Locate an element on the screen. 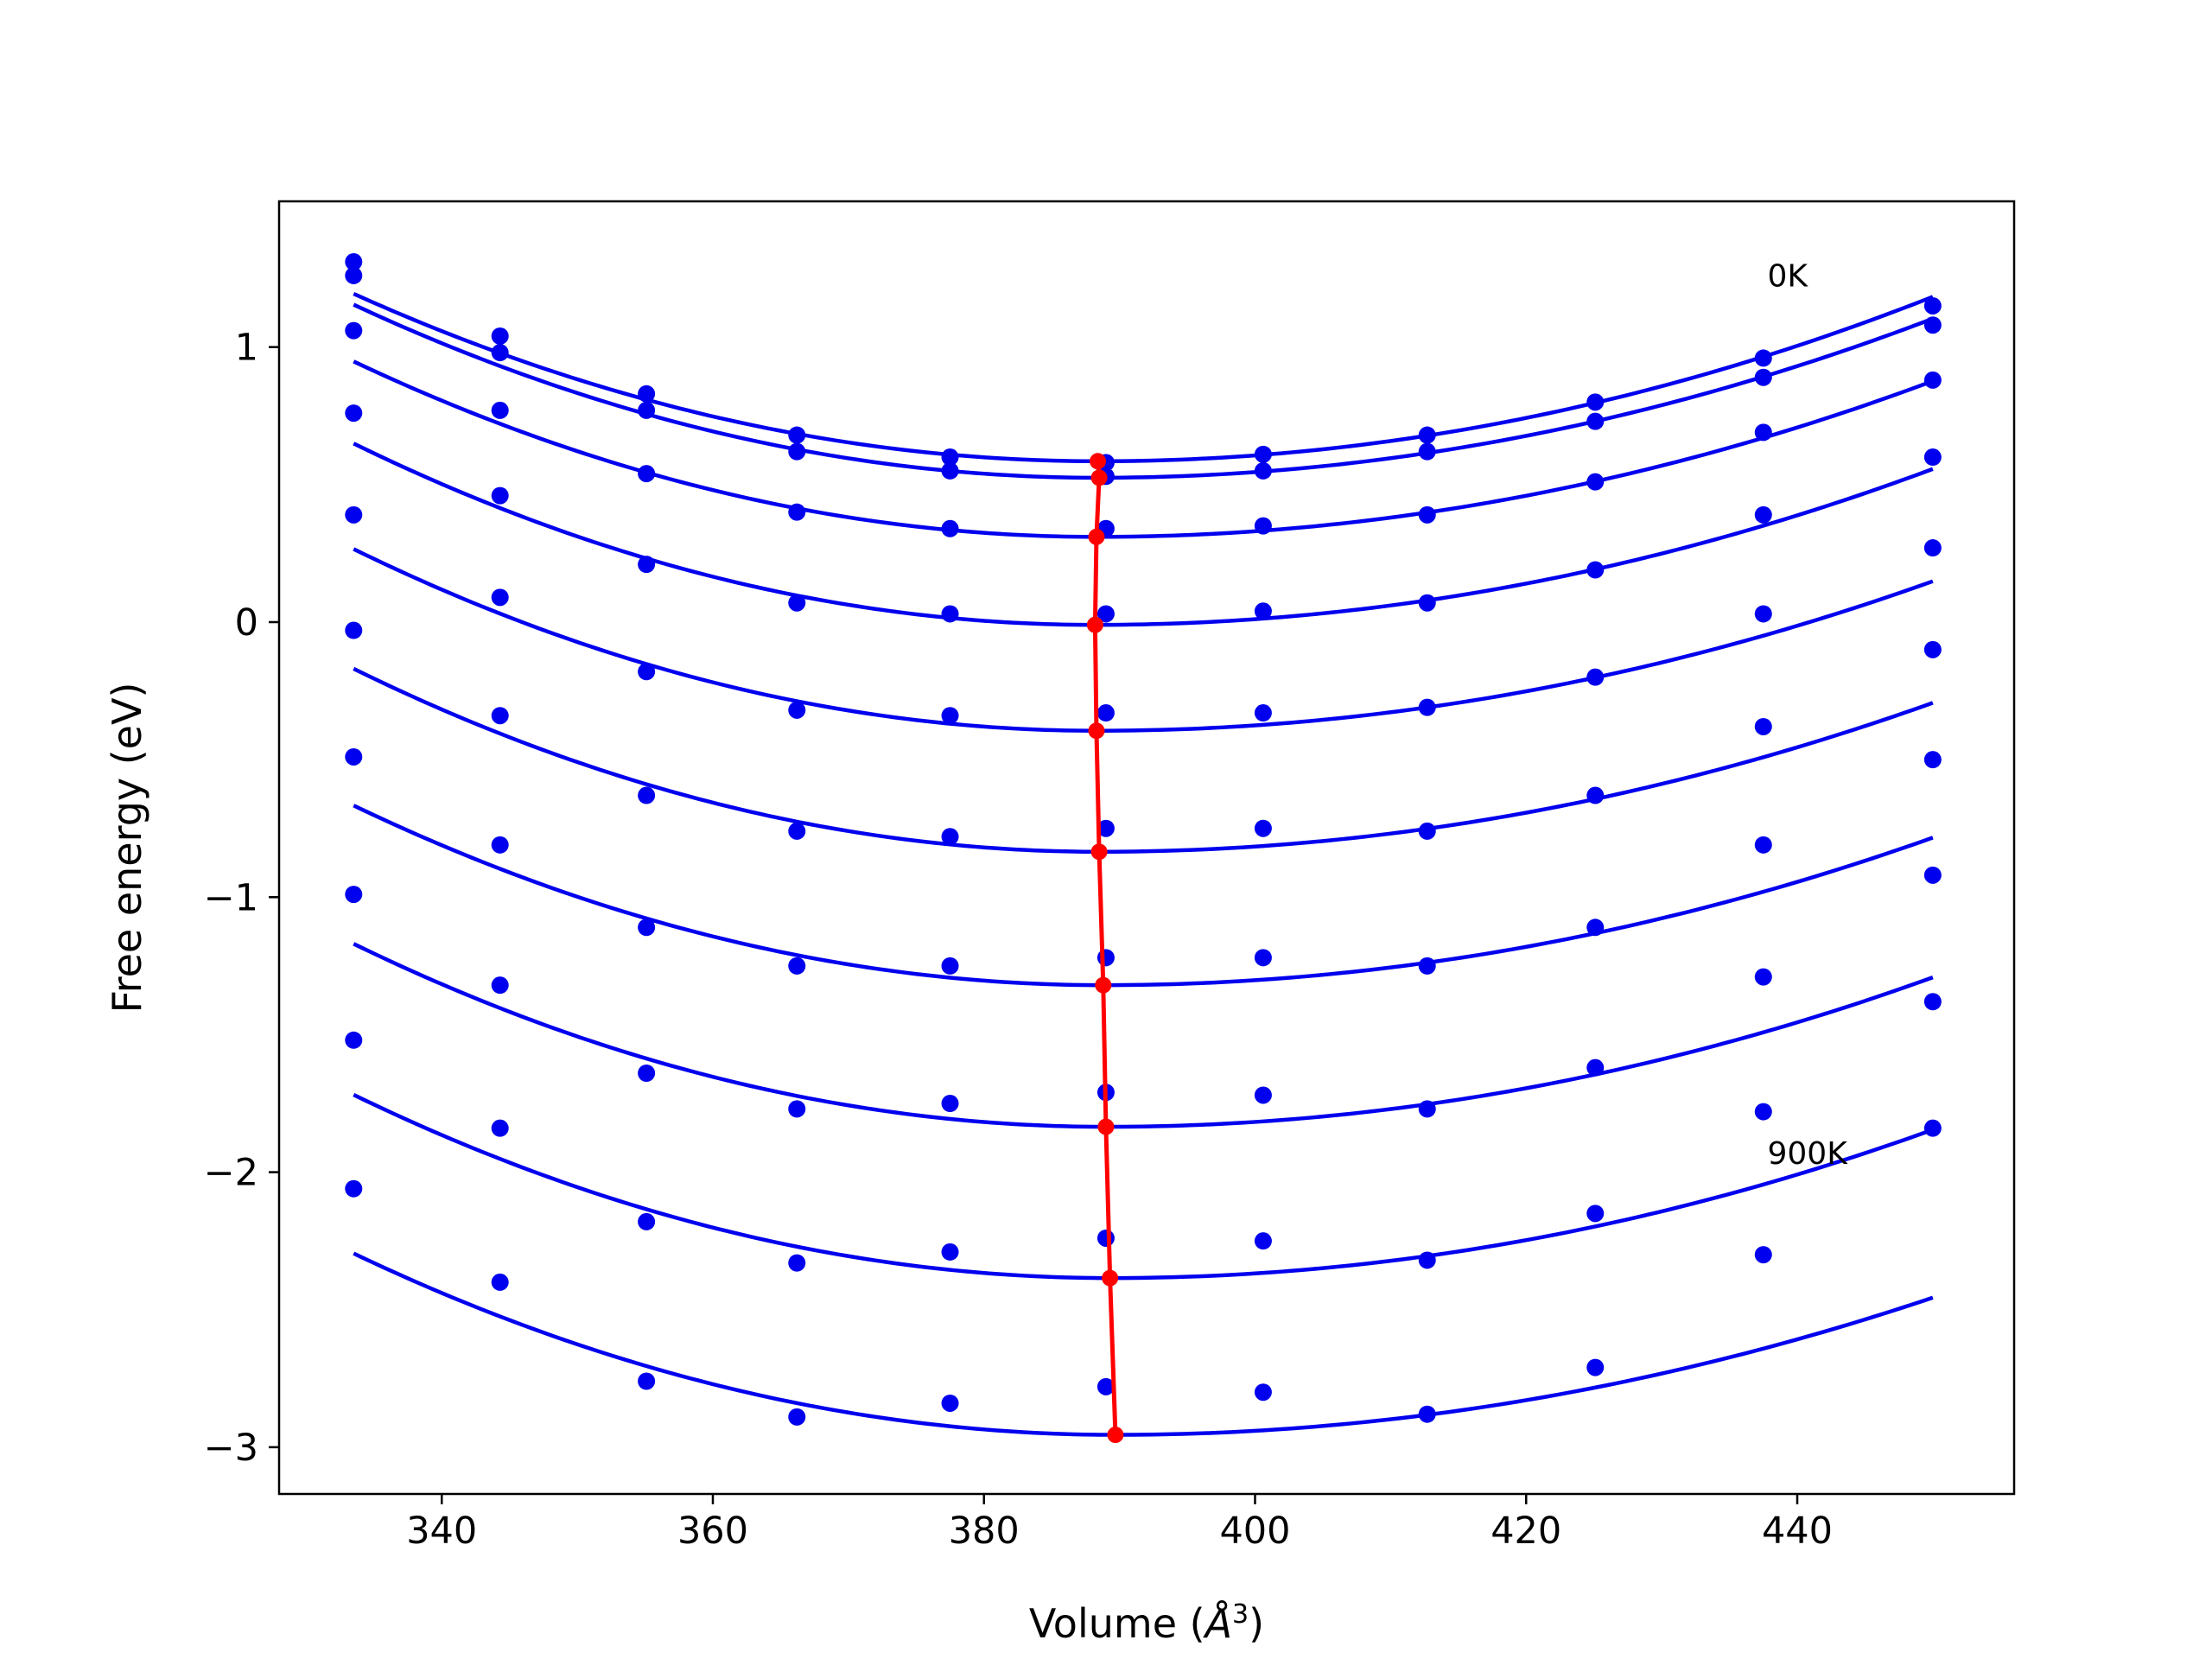 Image resolution: width=2212 pixels, height=1659 pixels. annotation-label: 900K is located at coordinates (1808, 1154).